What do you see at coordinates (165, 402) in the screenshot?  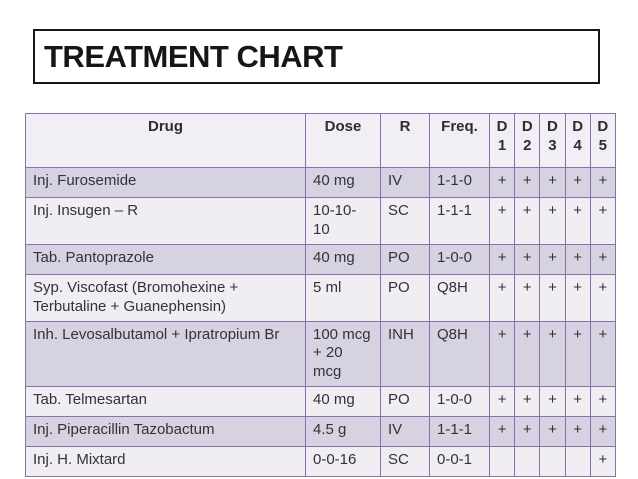 I see `drug-cell: Tab. Telmesartan` at bounding box center [165, 402].